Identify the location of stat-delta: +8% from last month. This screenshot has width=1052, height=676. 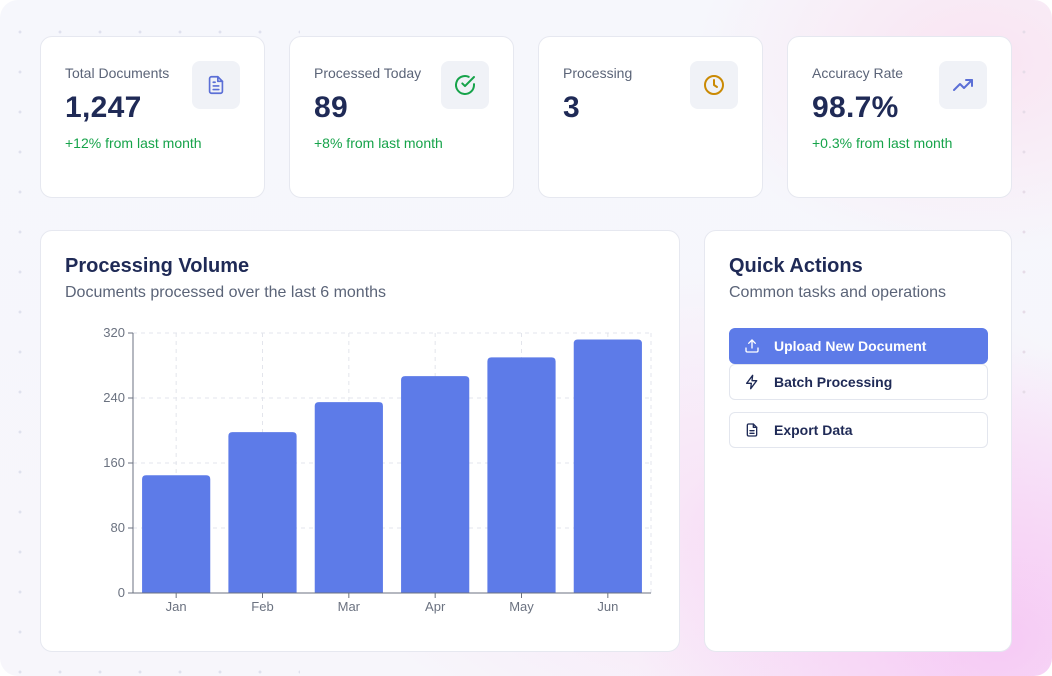
(378, 143).